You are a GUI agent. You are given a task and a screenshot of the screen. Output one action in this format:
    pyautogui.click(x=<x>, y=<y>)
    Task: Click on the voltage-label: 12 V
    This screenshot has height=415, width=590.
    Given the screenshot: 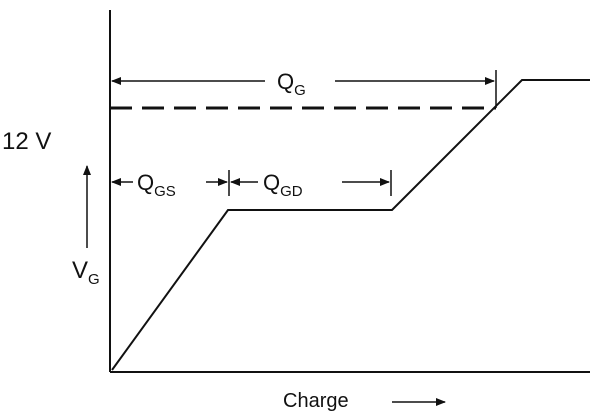 What is the action you would take?
    pyautogui.click(x=26, y=141)
    